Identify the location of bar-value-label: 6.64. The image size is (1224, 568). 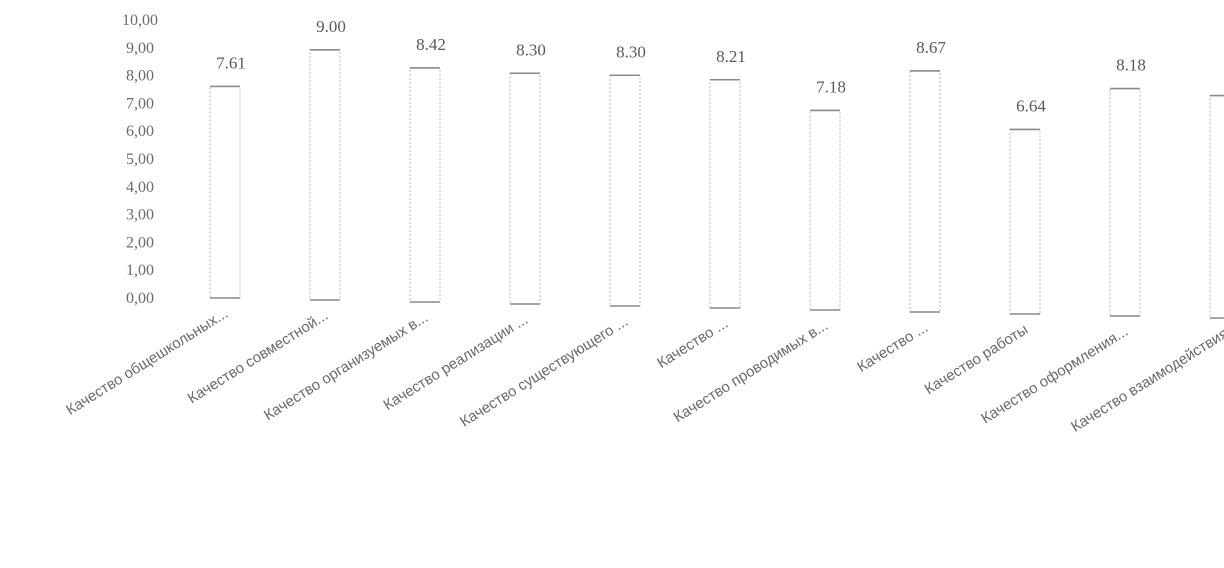
(1031, 105).